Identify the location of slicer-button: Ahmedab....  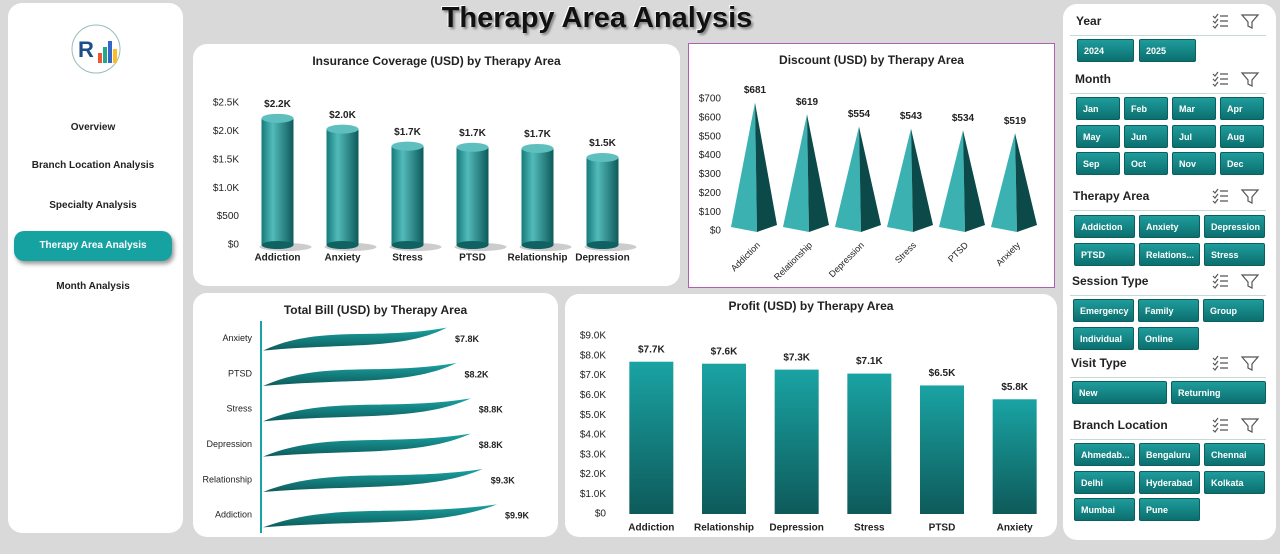
(1104, 454).